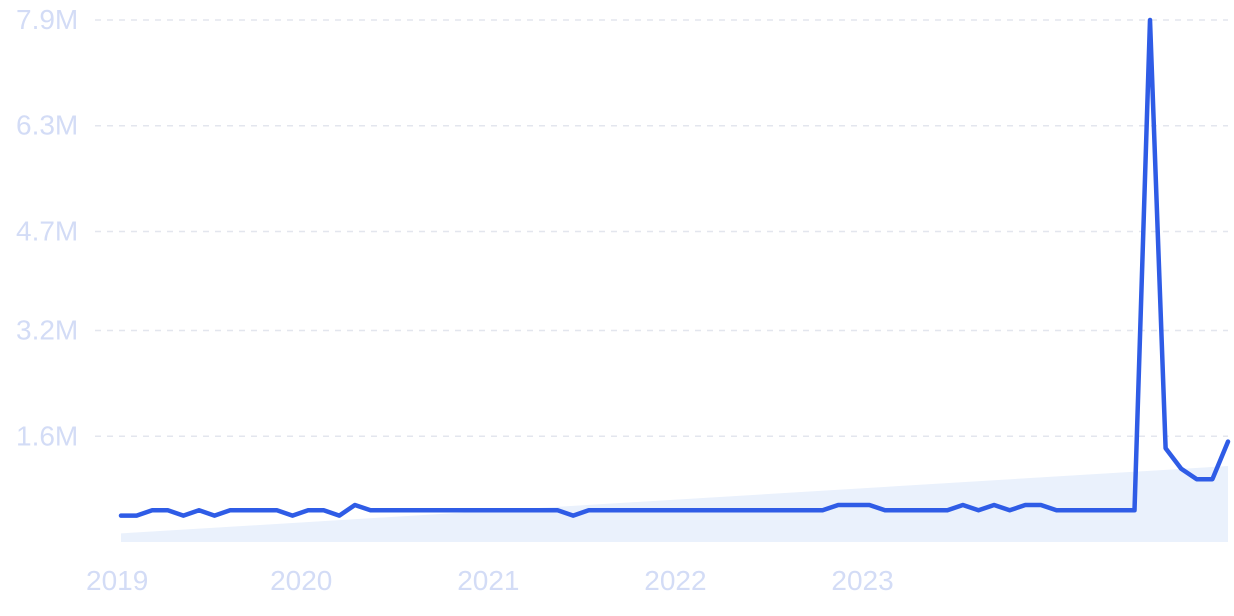 This screenshot has width=1234, height=616. I want to click on x-tick-label: 2022, so click(675, 580).